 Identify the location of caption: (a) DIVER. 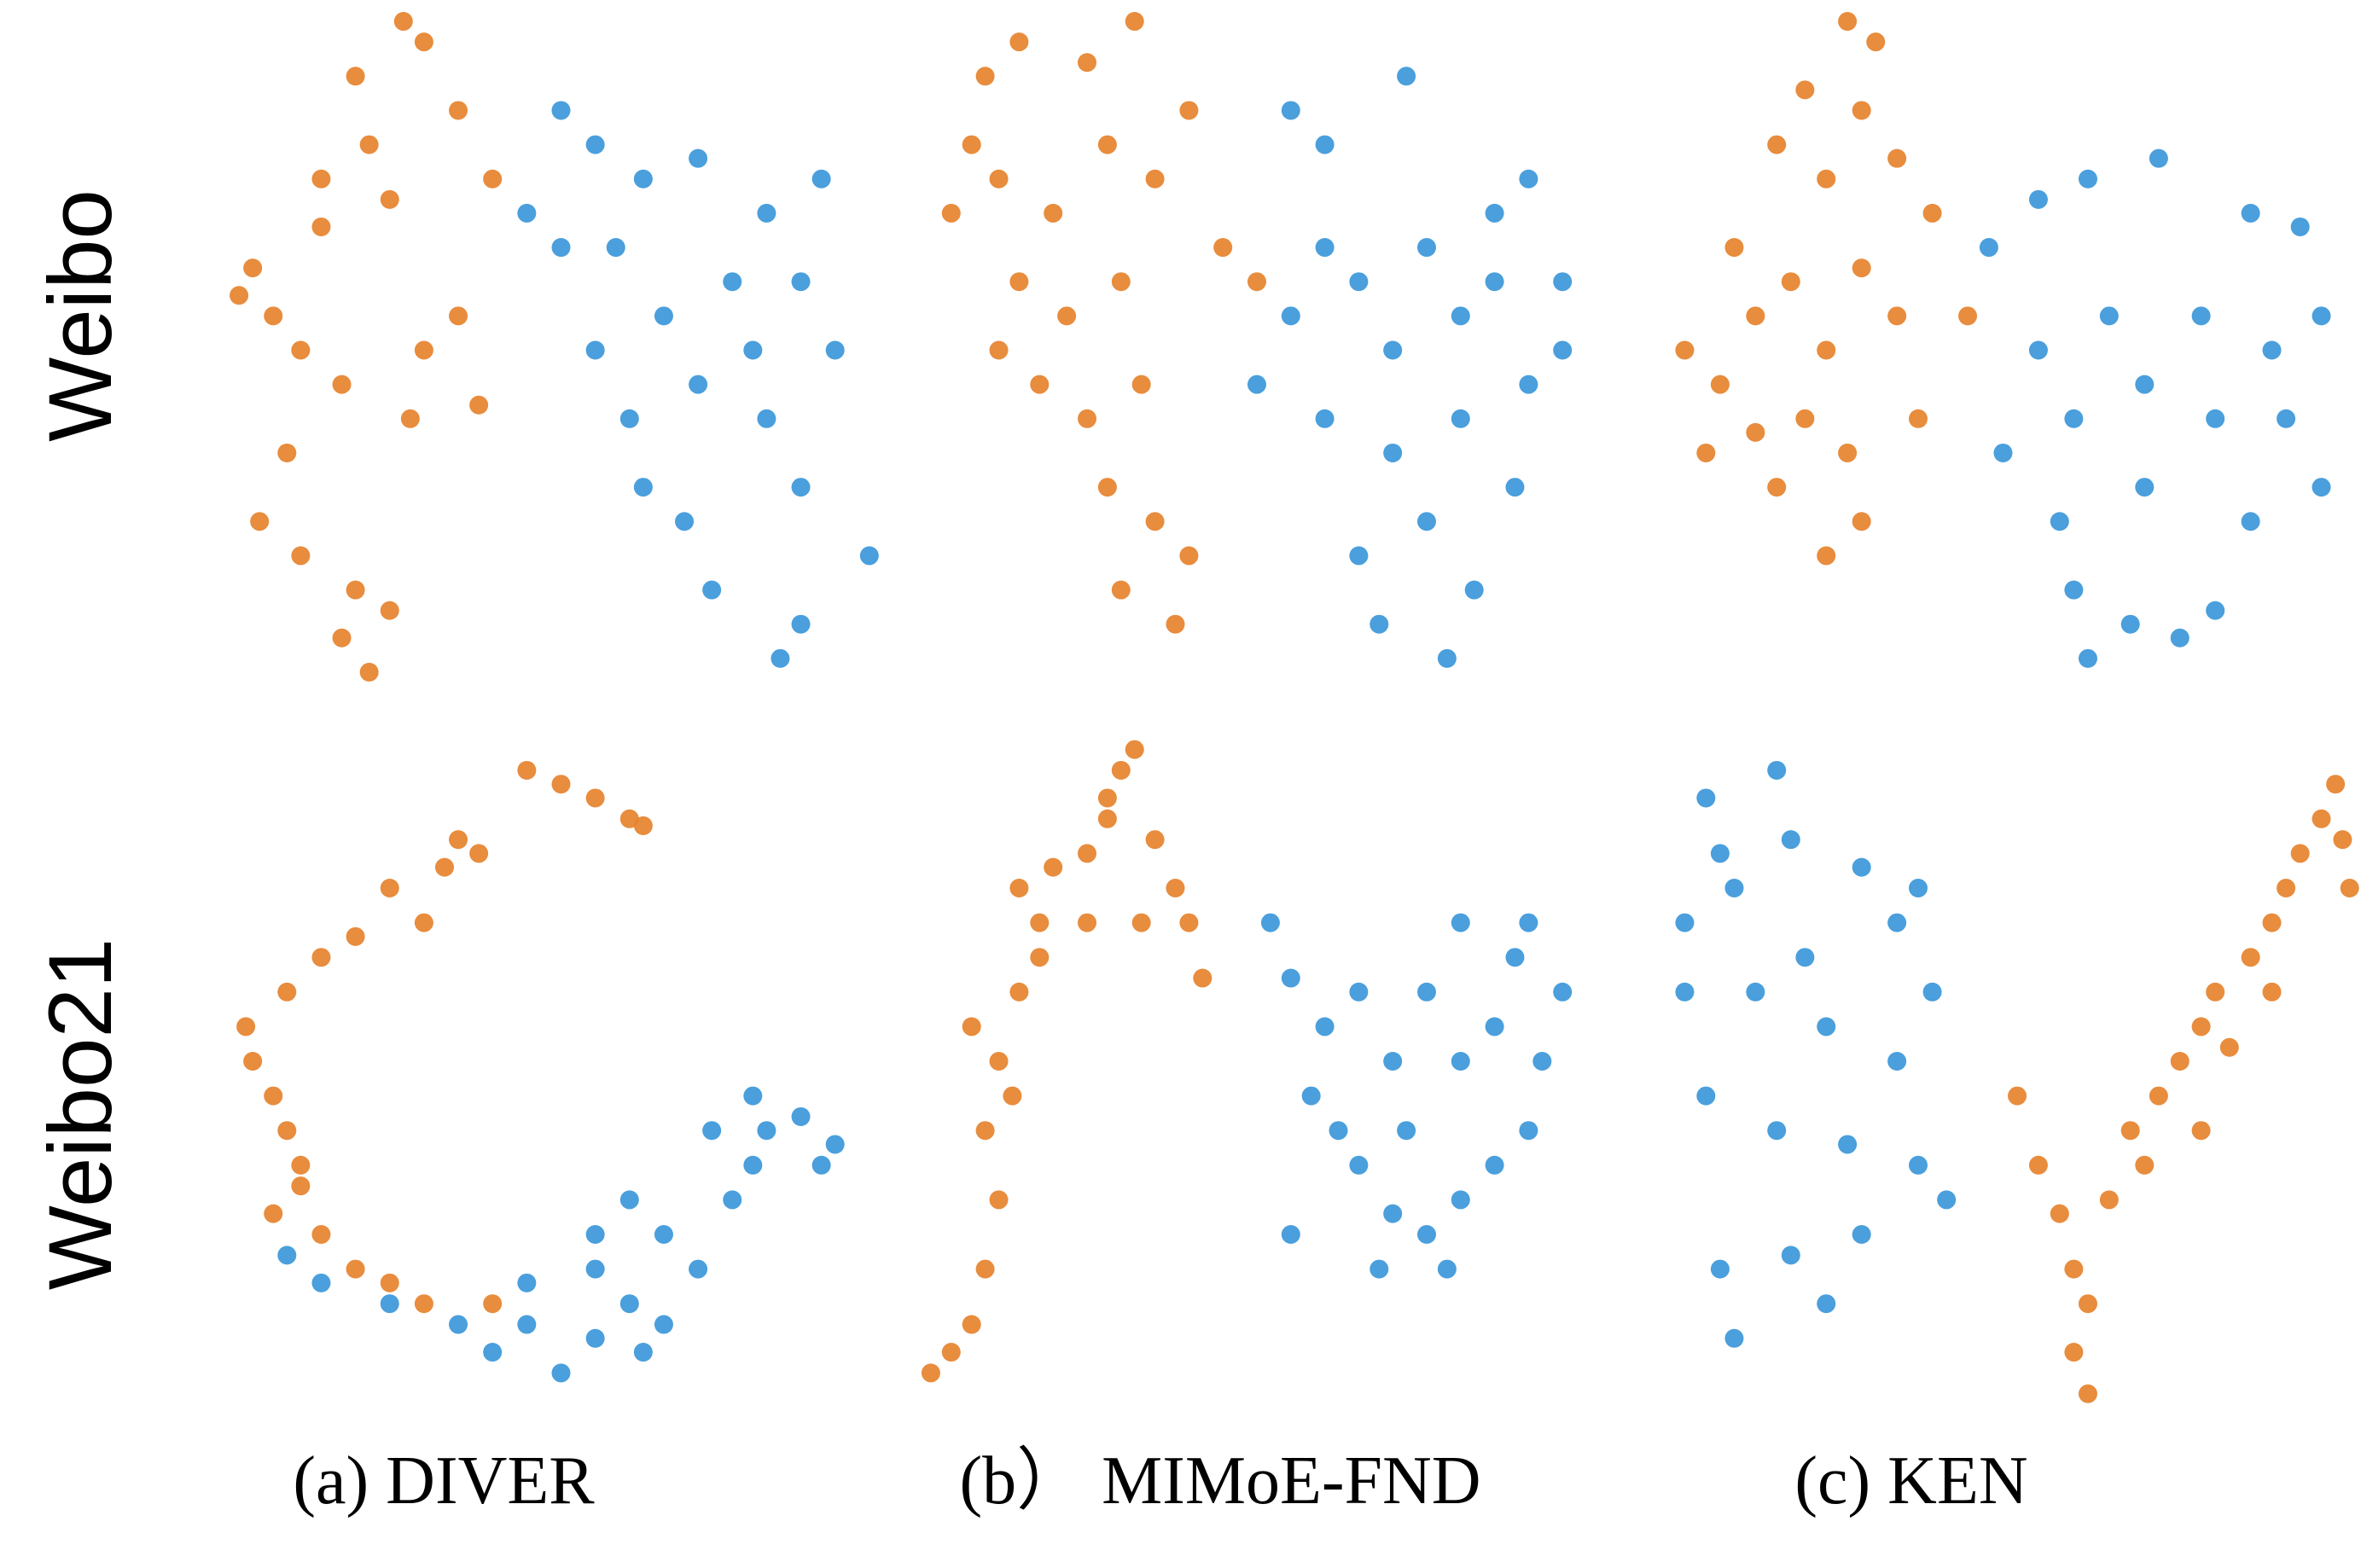
(444, 1481).